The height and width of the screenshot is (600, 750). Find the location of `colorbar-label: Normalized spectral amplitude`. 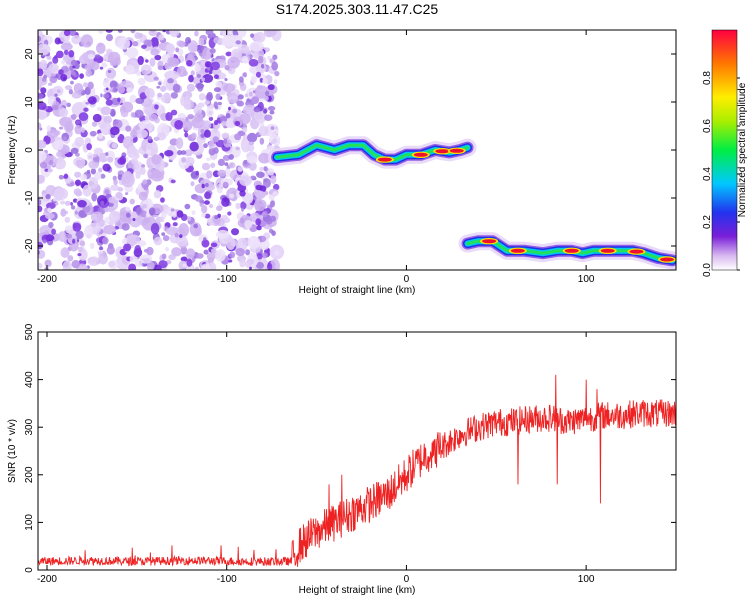

colorbar-label: Normalized spectral amplitude is located at coordinates (742, 149).